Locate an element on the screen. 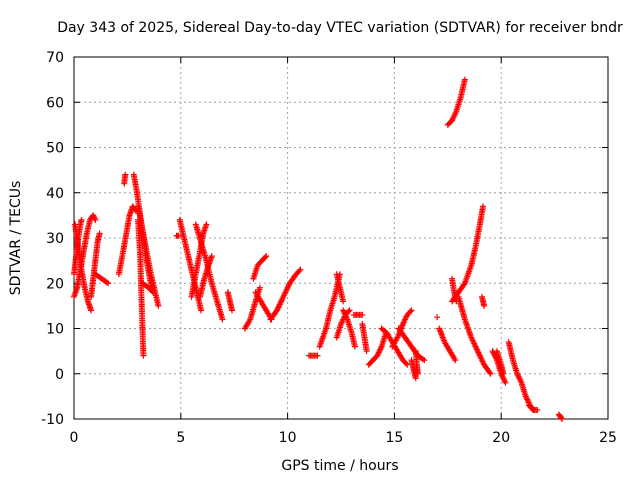 The height and width of the screenshot is (484, 640). y-tick-label: 50 is located at coordinates (55, 149).